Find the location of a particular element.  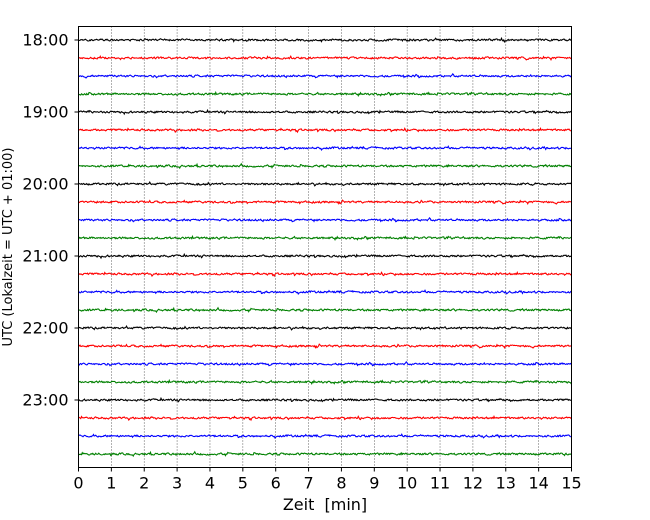

x-tick-label: 3 is located at coordinates (177, 483).